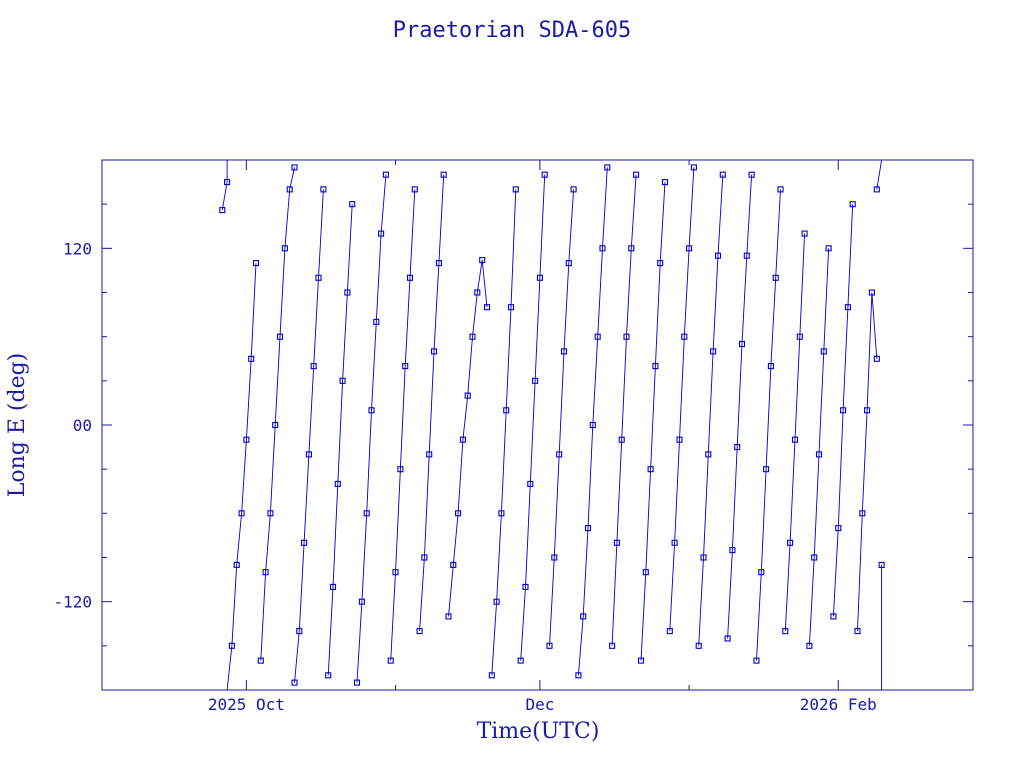  What do you see at coordinates (538, 731) in the screenshot?
I see `x-axis-label: Time(UTC)` at bounding box center [538, 731].